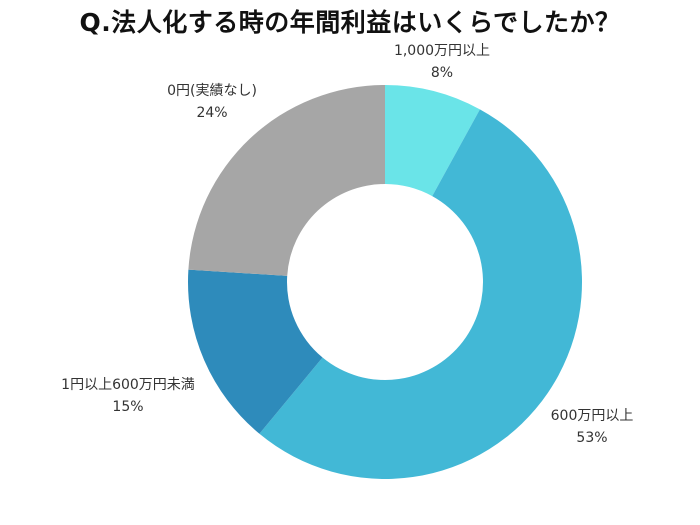  Describe the element at coordinates (442, 62) in the screenshot. I see `label-over-10m: 1,000万円以上 8%` at that location.